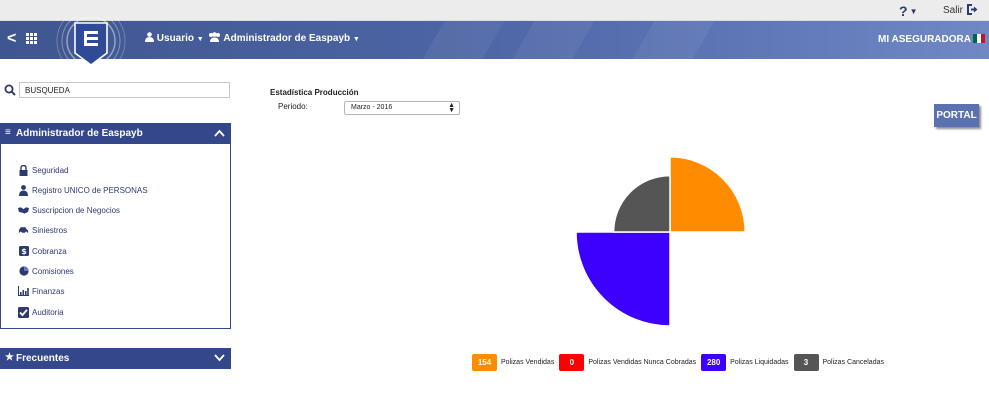  Describe the element at coordinates (23, 312) in the screenshot. I see `checkbox-icon` at that location.